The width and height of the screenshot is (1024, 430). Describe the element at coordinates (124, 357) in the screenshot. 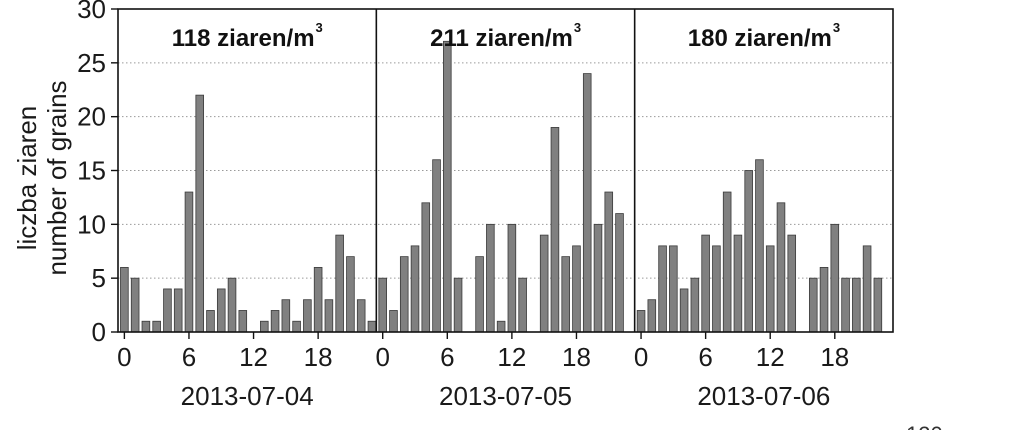

I see `x-tick-label-2013-07-04-0: 0` at that location.